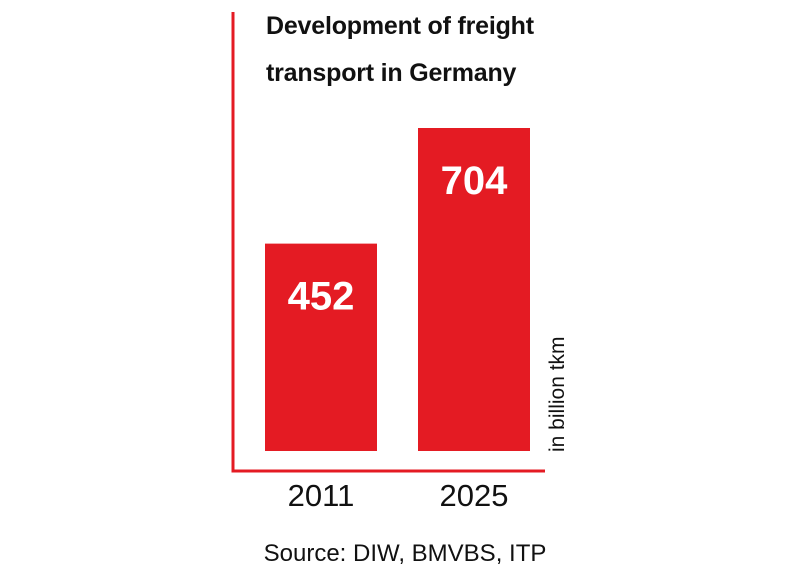  I want to click on bar-2011, so click(321, 347).